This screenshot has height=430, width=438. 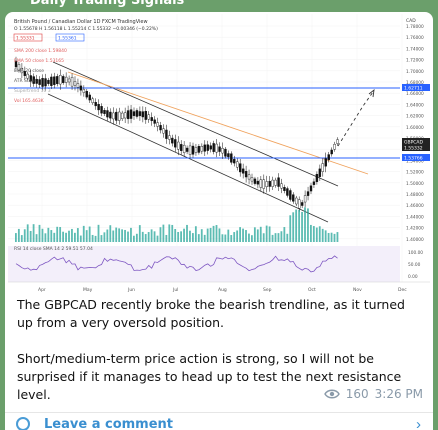 I want to click on comment-circle-icon, so click(x=23, y=423).